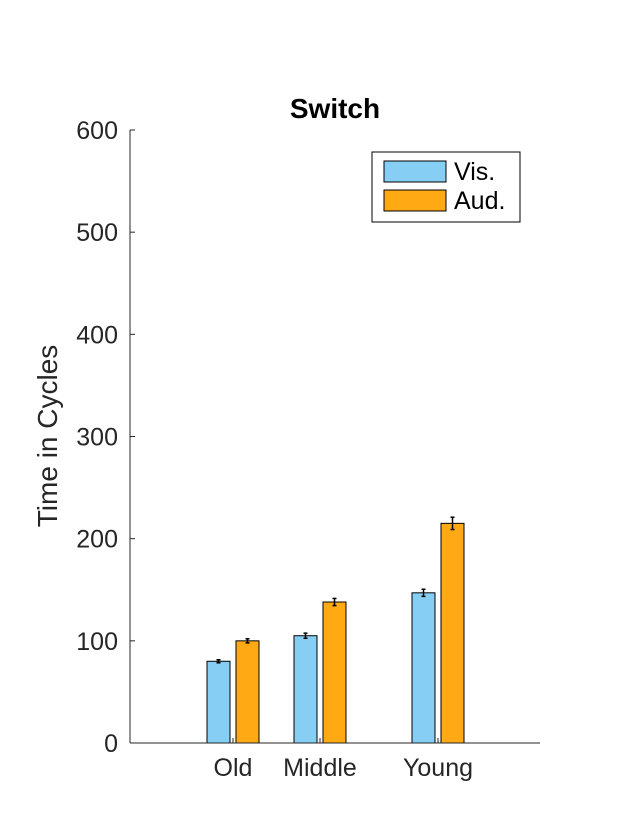 This screenshot has width=625, height=833. I want to click on y-tick-label: 400, so click(97, 335).